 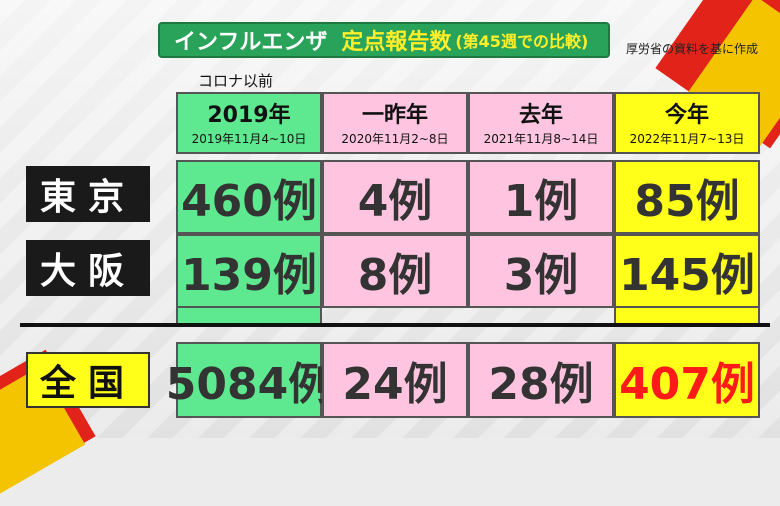 I want to click on yellow-column-filler, so click(x=687, y=315).